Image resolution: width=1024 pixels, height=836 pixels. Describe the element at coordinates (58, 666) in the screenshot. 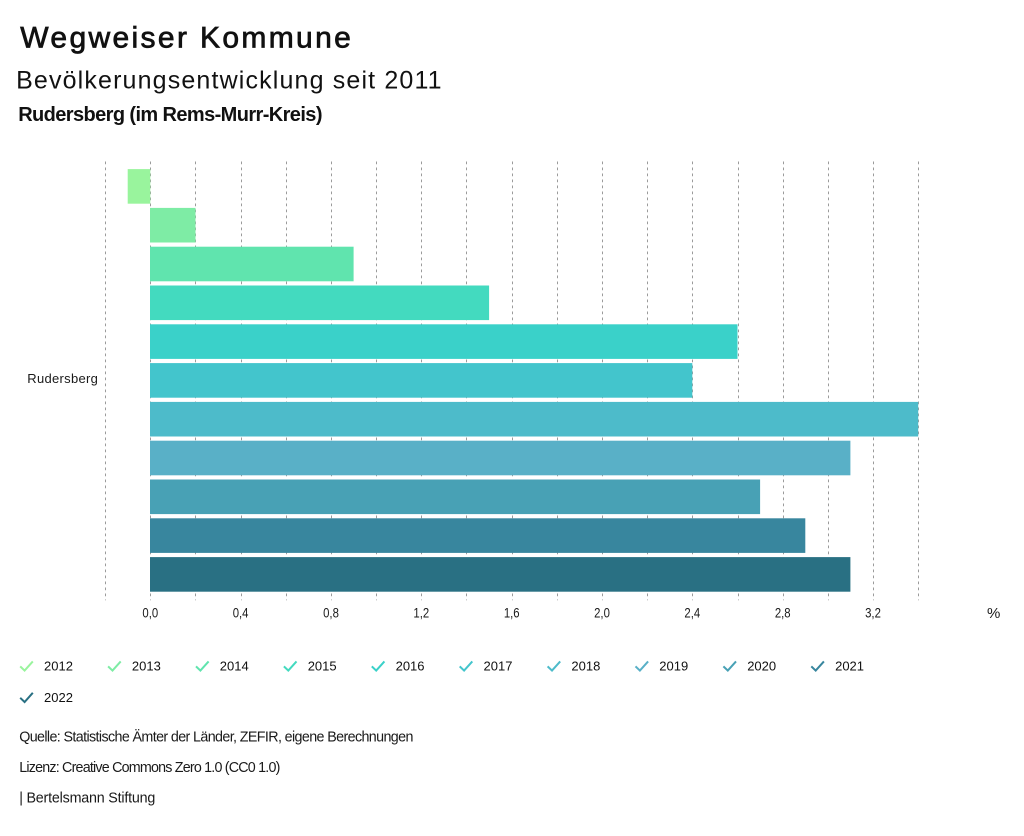

I see `svg-text: 2012` at that location.